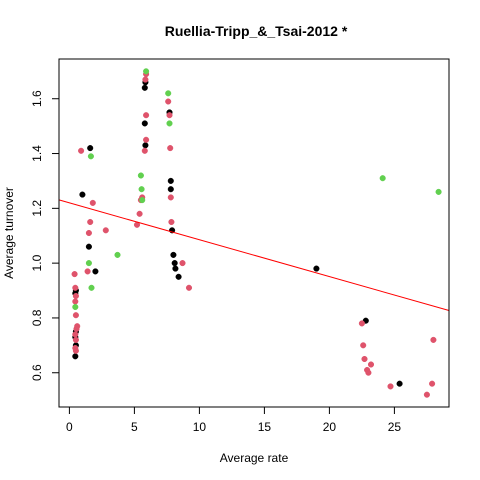  Describe the element at coordinates (256, 31) in the screenshot. I see `chart-title: Ruellia-Tripp_&_Tsai-2012 *` at that location.